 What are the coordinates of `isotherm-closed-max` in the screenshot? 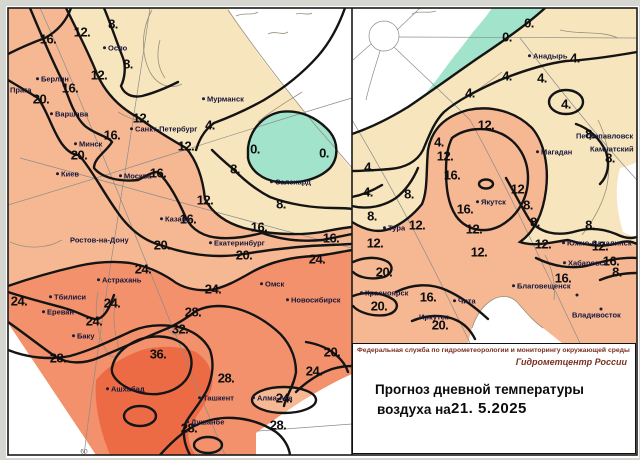 It's located at (140, 416).